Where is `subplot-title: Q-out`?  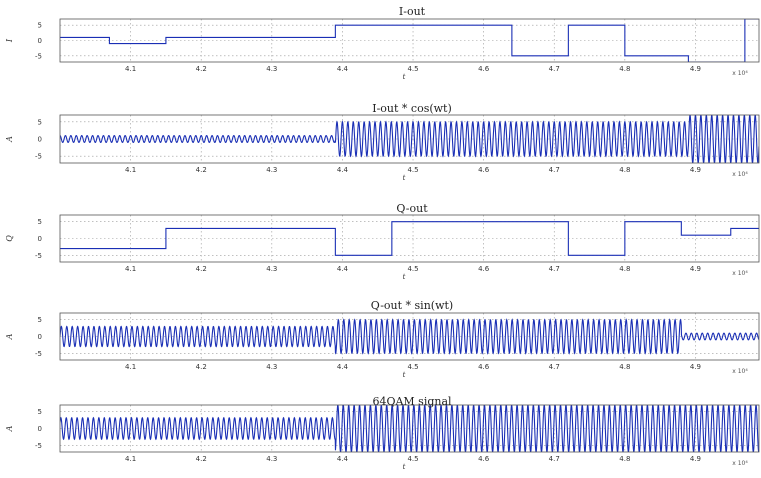 subplot-title: Q-out is located at coordinates (412, 208).